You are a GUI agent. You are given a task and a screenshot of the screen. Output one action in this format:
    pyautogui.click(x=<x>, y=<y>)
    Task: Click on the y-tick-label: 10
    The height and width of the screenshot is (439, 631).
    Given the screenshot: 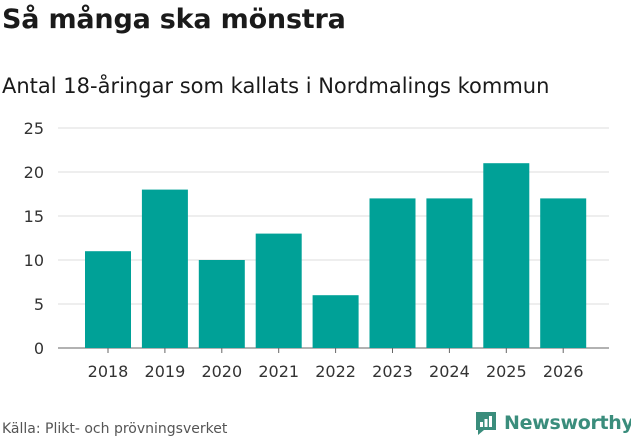 What is the action you would take?
    pyautogui.click(x=34, y=260)
    